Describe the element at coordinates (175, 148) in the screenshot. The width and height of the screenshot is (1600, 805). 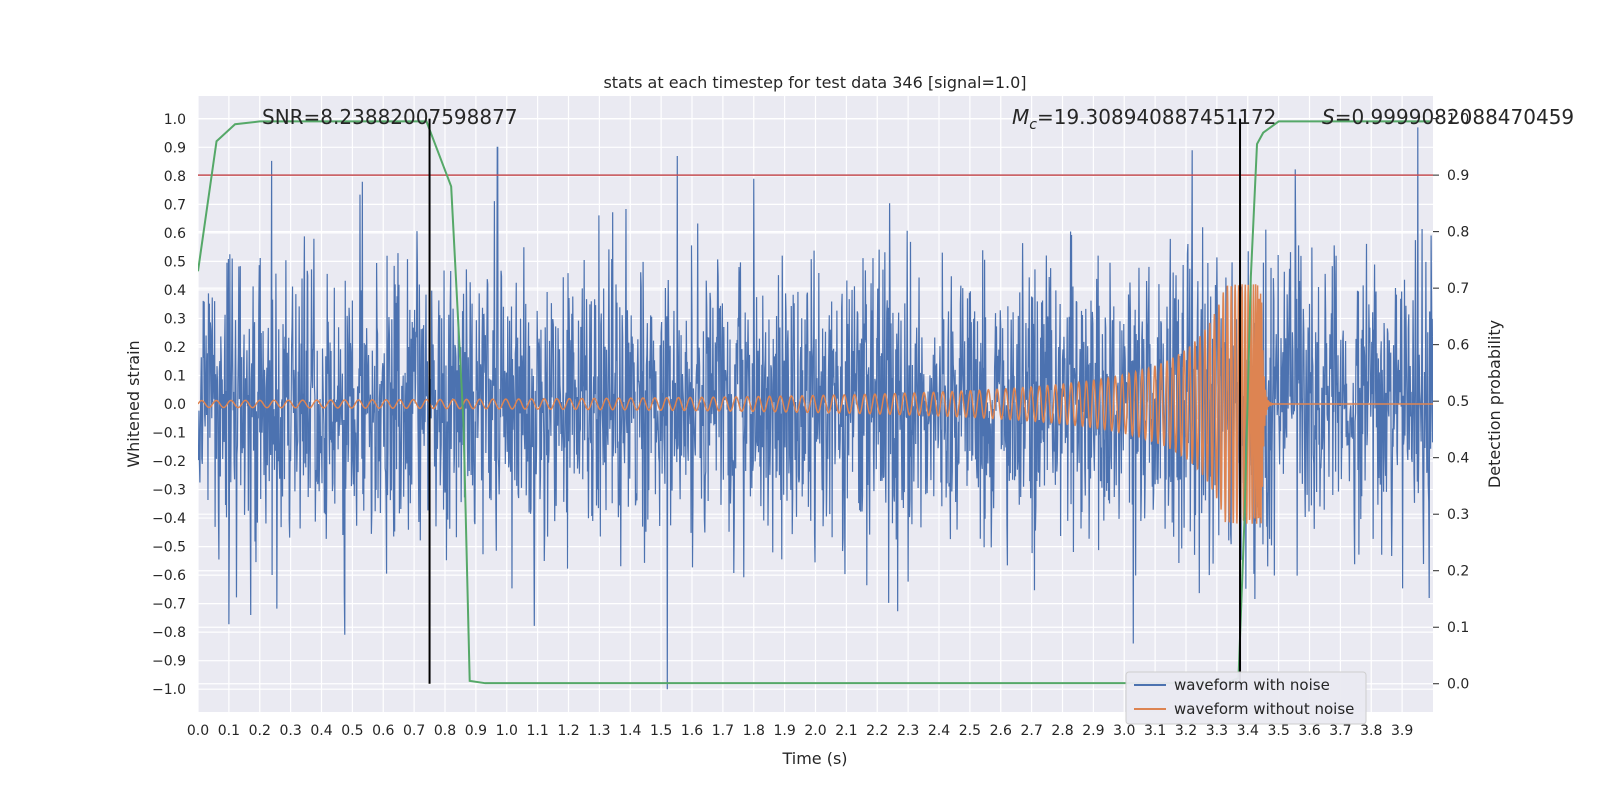
I see `left-tick-label: 0.9` at that location.